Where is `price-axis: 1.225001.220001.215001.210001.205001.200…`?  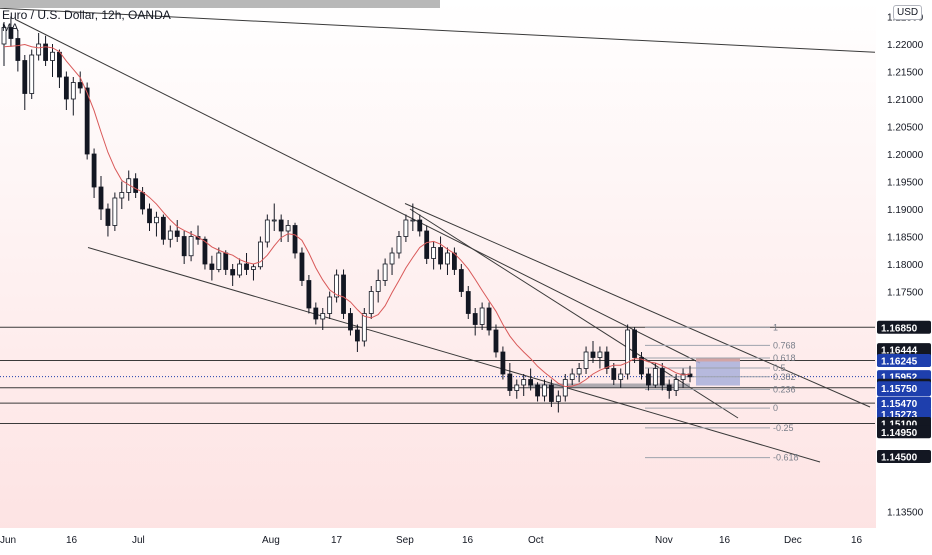
price-axis: 1.225001.220001.215001.210001.205001.200… is located at coordinates (904, 273).